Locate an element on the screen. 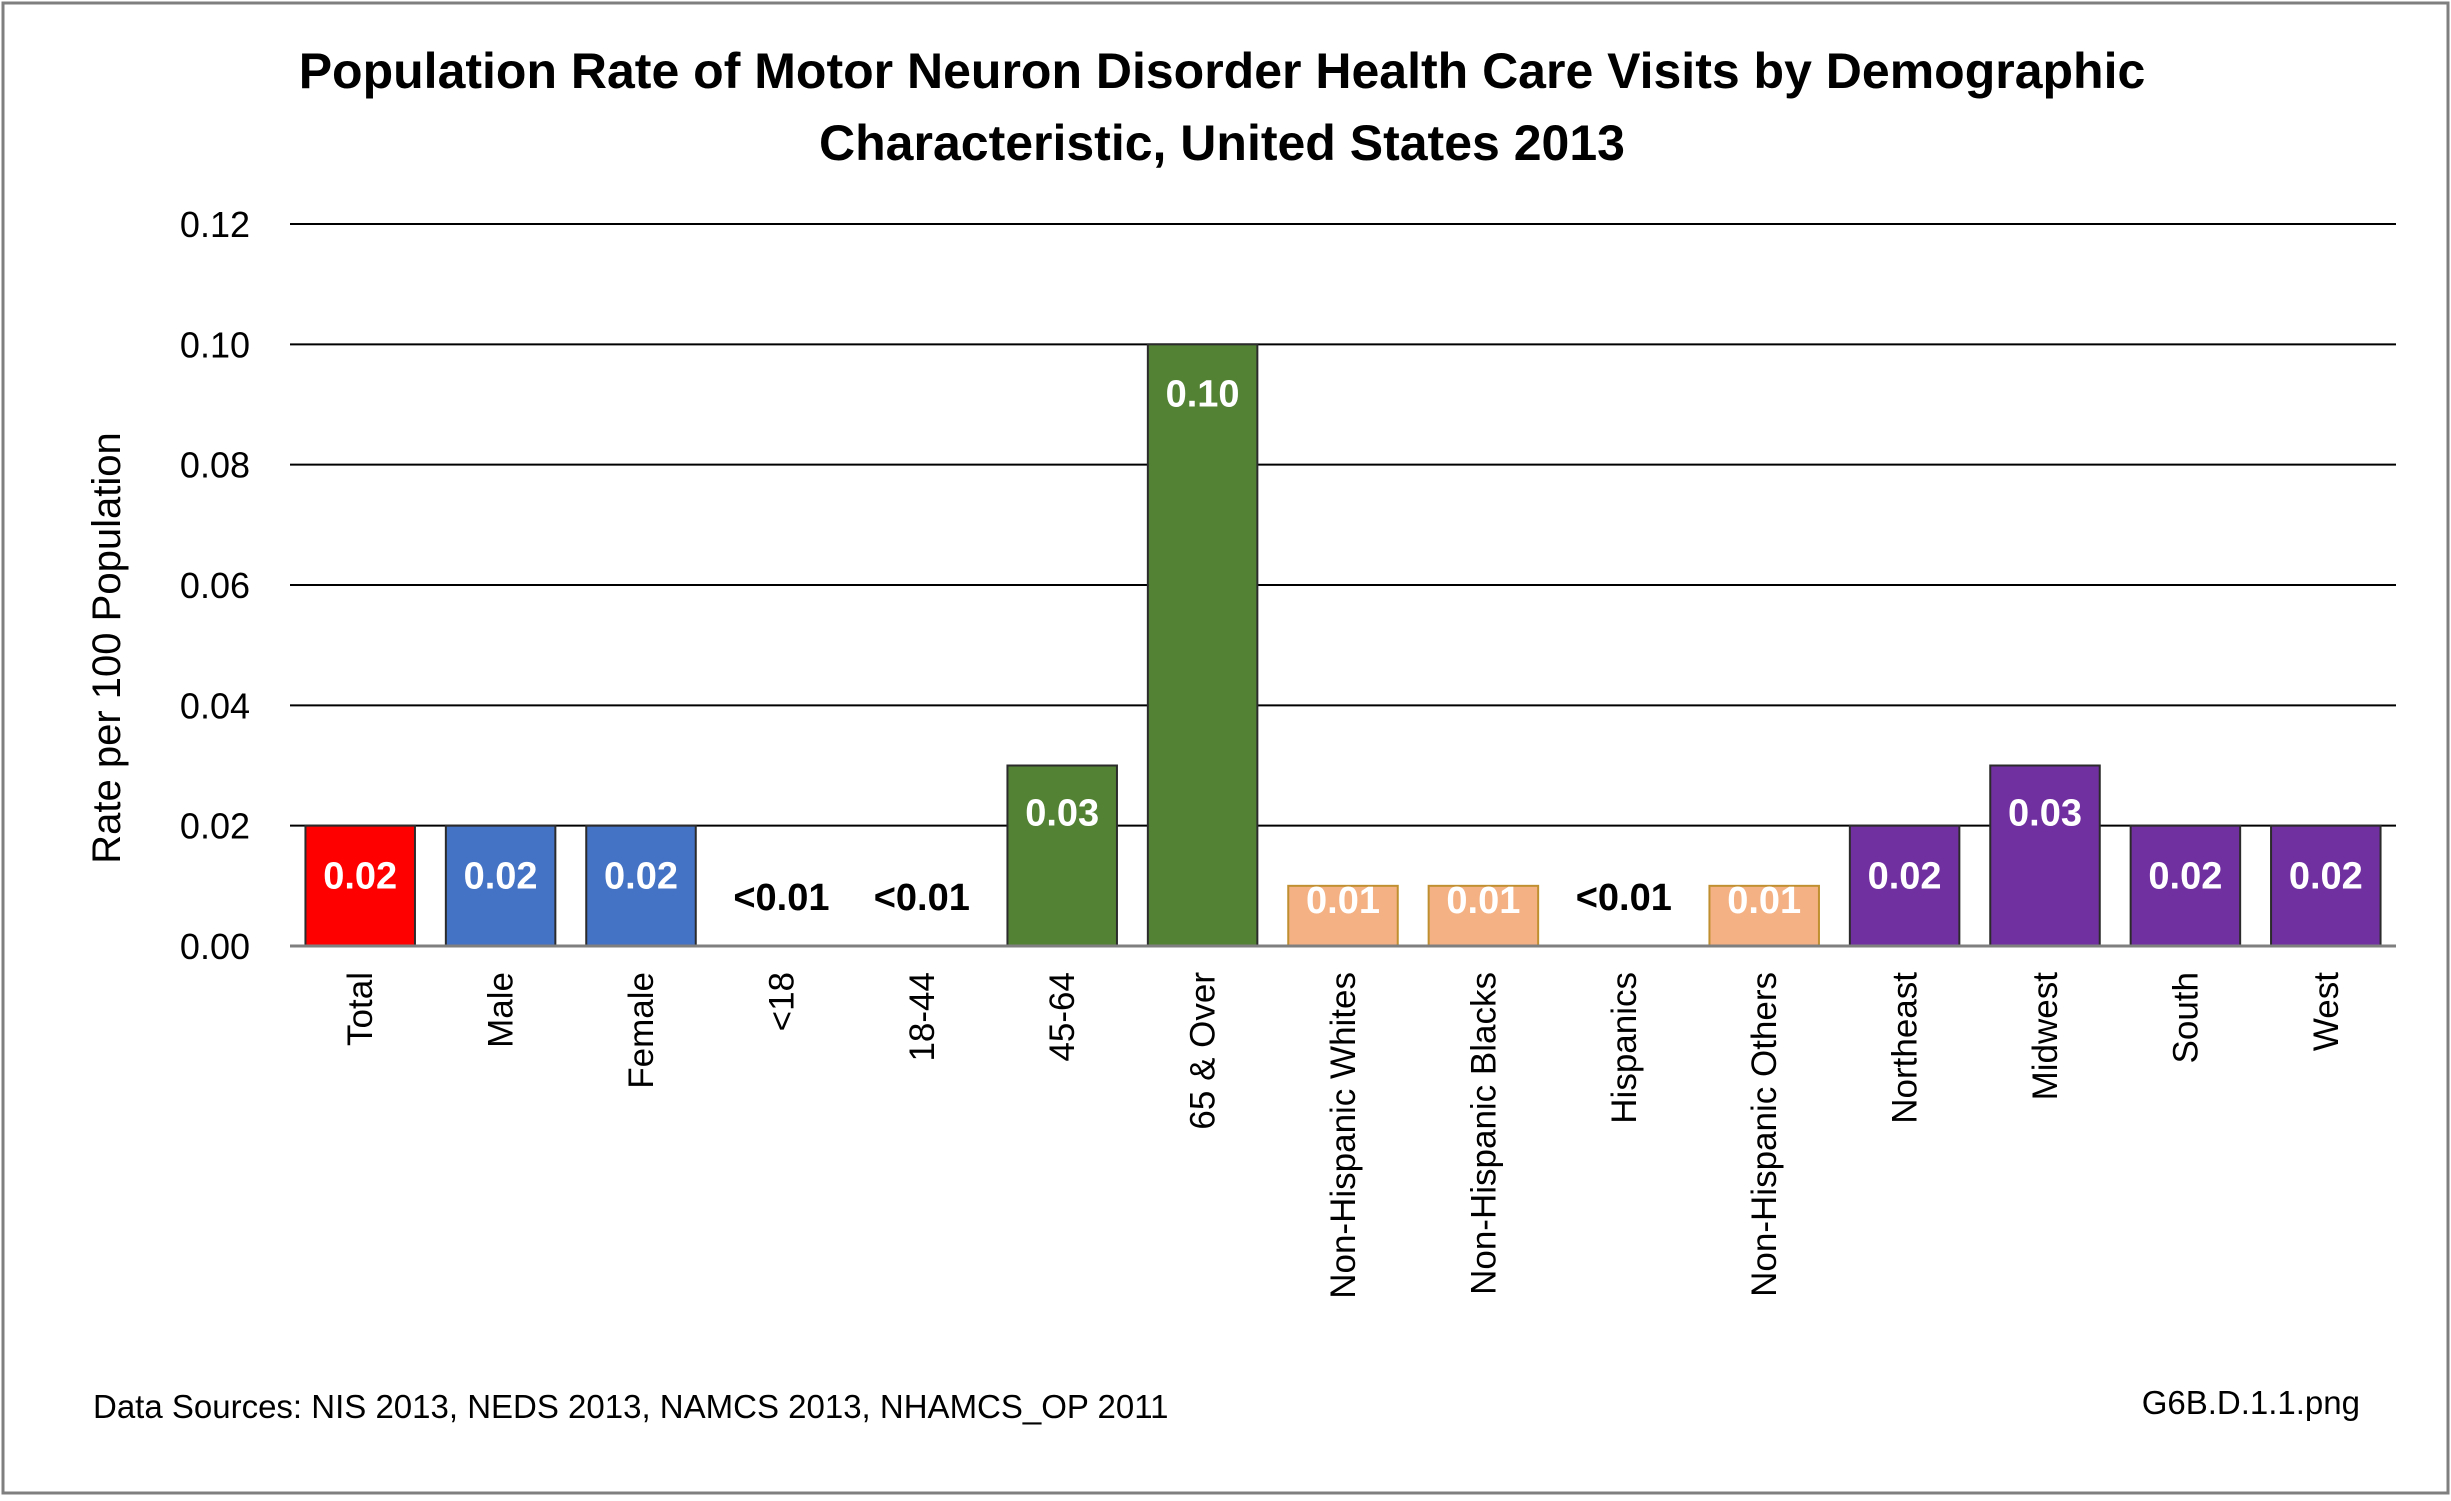 This screenshot has width=2451, height=1501. y-axis-ticks: 0.00 0.02 0.04 0.06 0.08 0.10 0.12 is located at coordinates (215, 585).